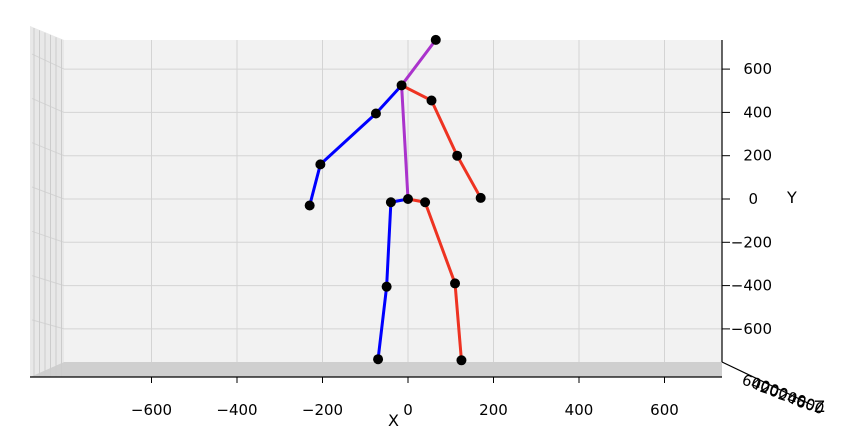 The image size is (850, 446). Describe the element at coordinates (664, 410) in the screenshot. I see `x-tick-label: 600` at that location.